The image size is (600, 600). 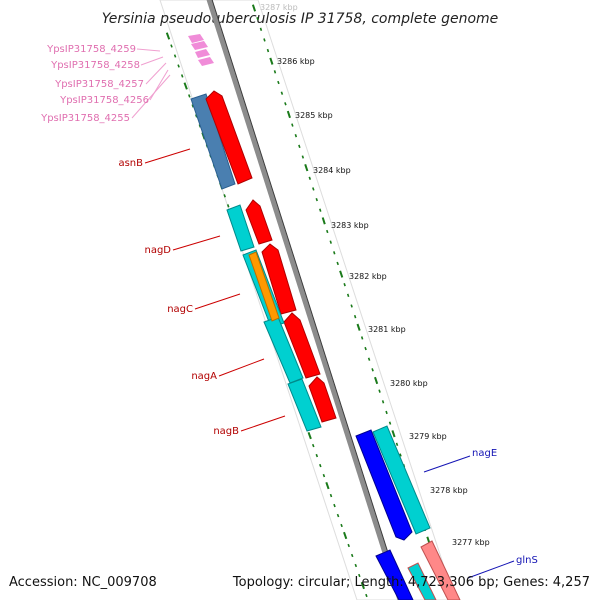 I want to click on gene-label: asnB, so click(x=130, y=163).